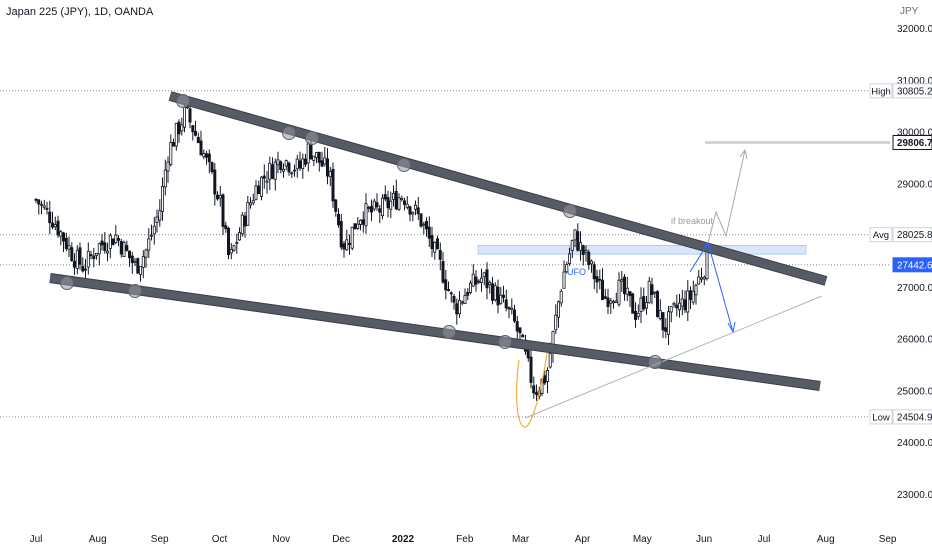  What do you see at coordinates (220, 539) in the screenshot?
I see `x-tick-label: Oct` at bounding box center [220, 539].